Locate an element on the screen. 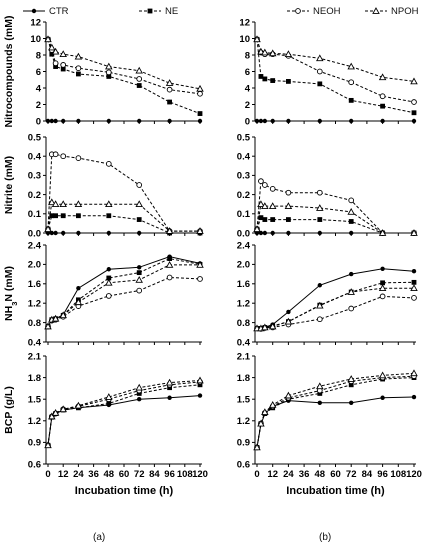  panel-label-a: (a) is located at coordinates (99, 537).